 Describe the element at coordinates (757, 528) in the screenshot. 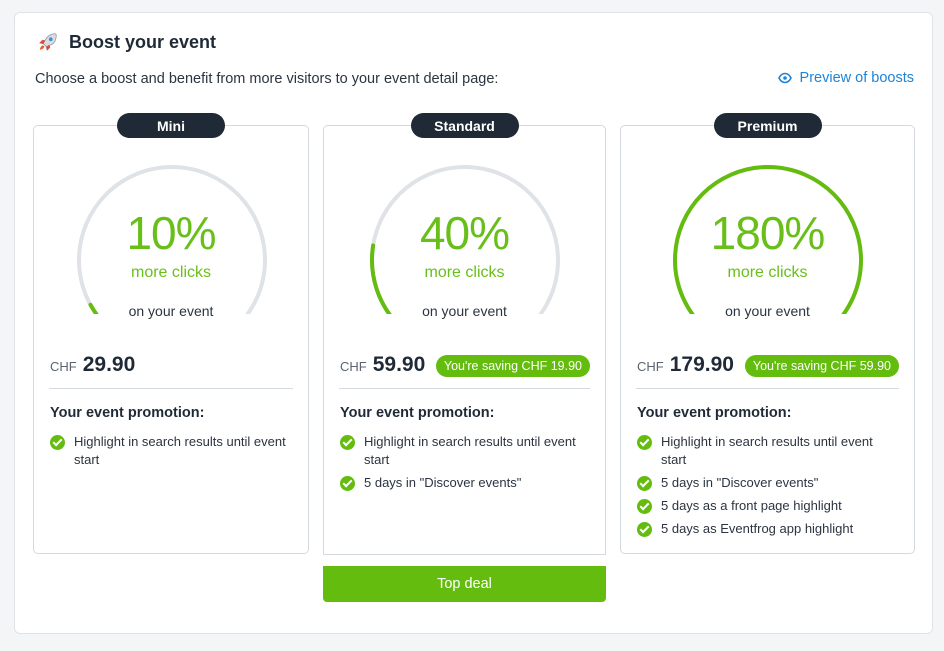

I see `feature-text: 5 days as Eventfrog app highlight` at that location.